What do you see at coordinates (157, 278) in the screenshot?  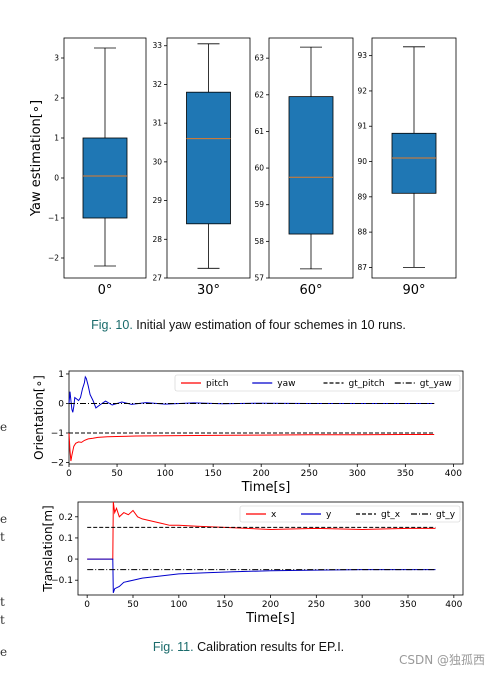 I see `y-tick-label: 27` at bounding box center [157, 278].